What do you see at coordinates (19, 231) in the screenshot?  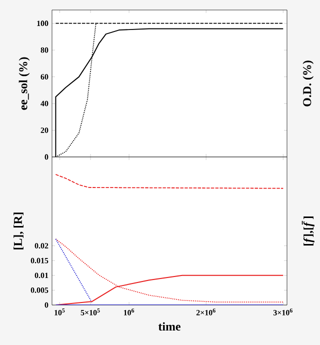 I see `y-axis-title: [L], [R]` at bounding box center [19, 231].